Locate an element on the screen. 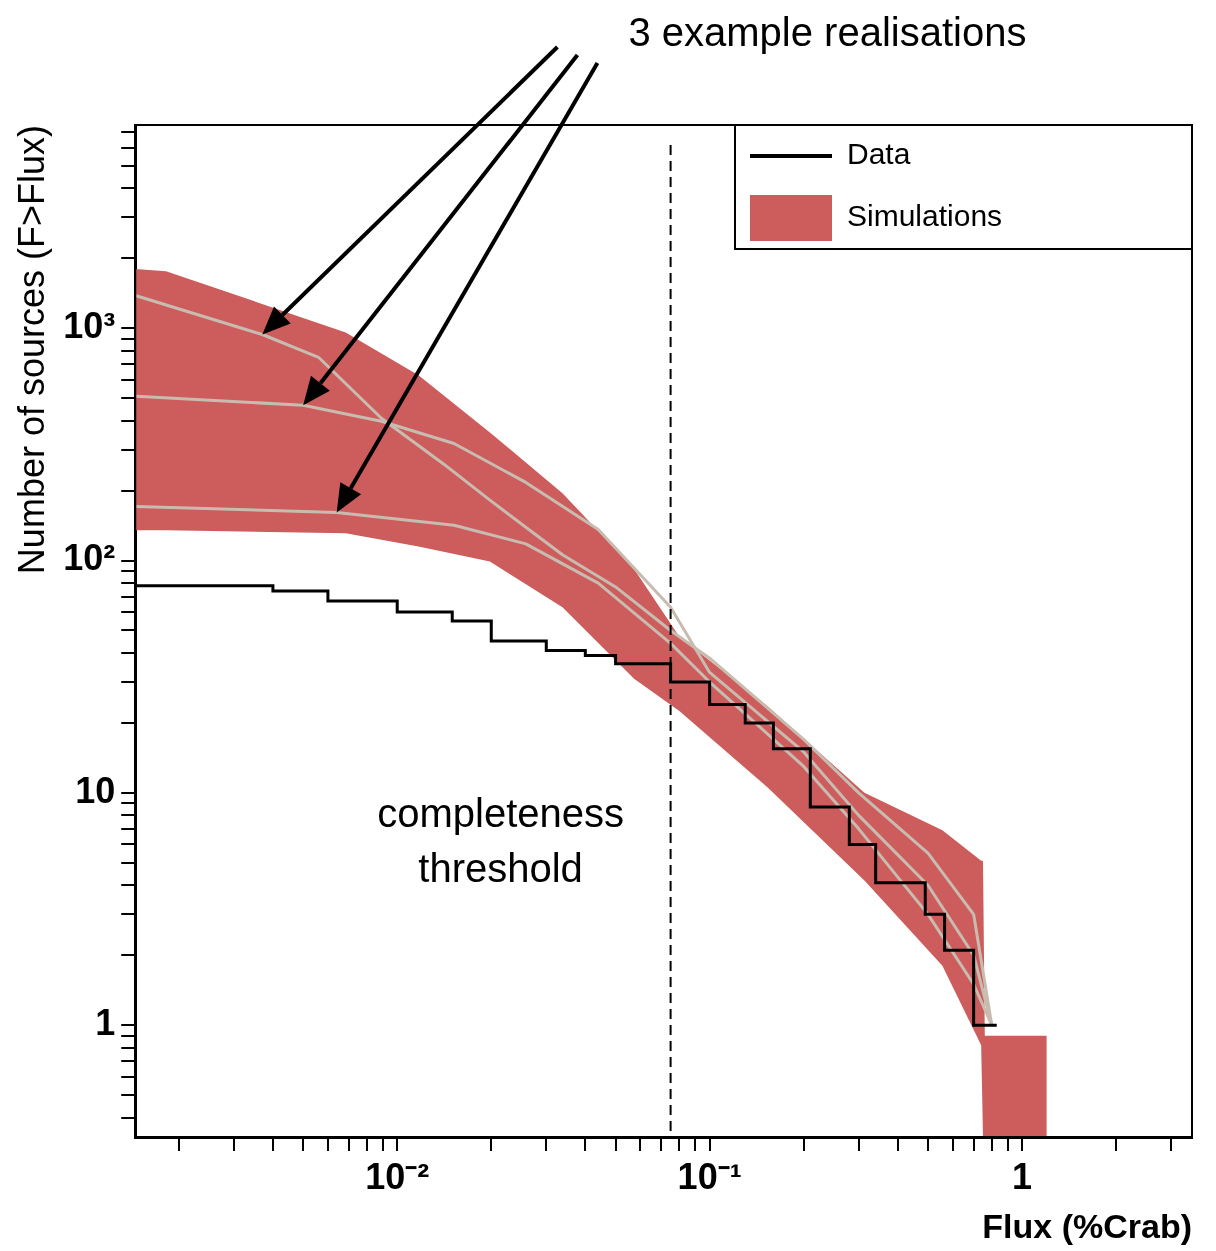  ref-line-label: completeness threshold is located at coordinates (500, 841).